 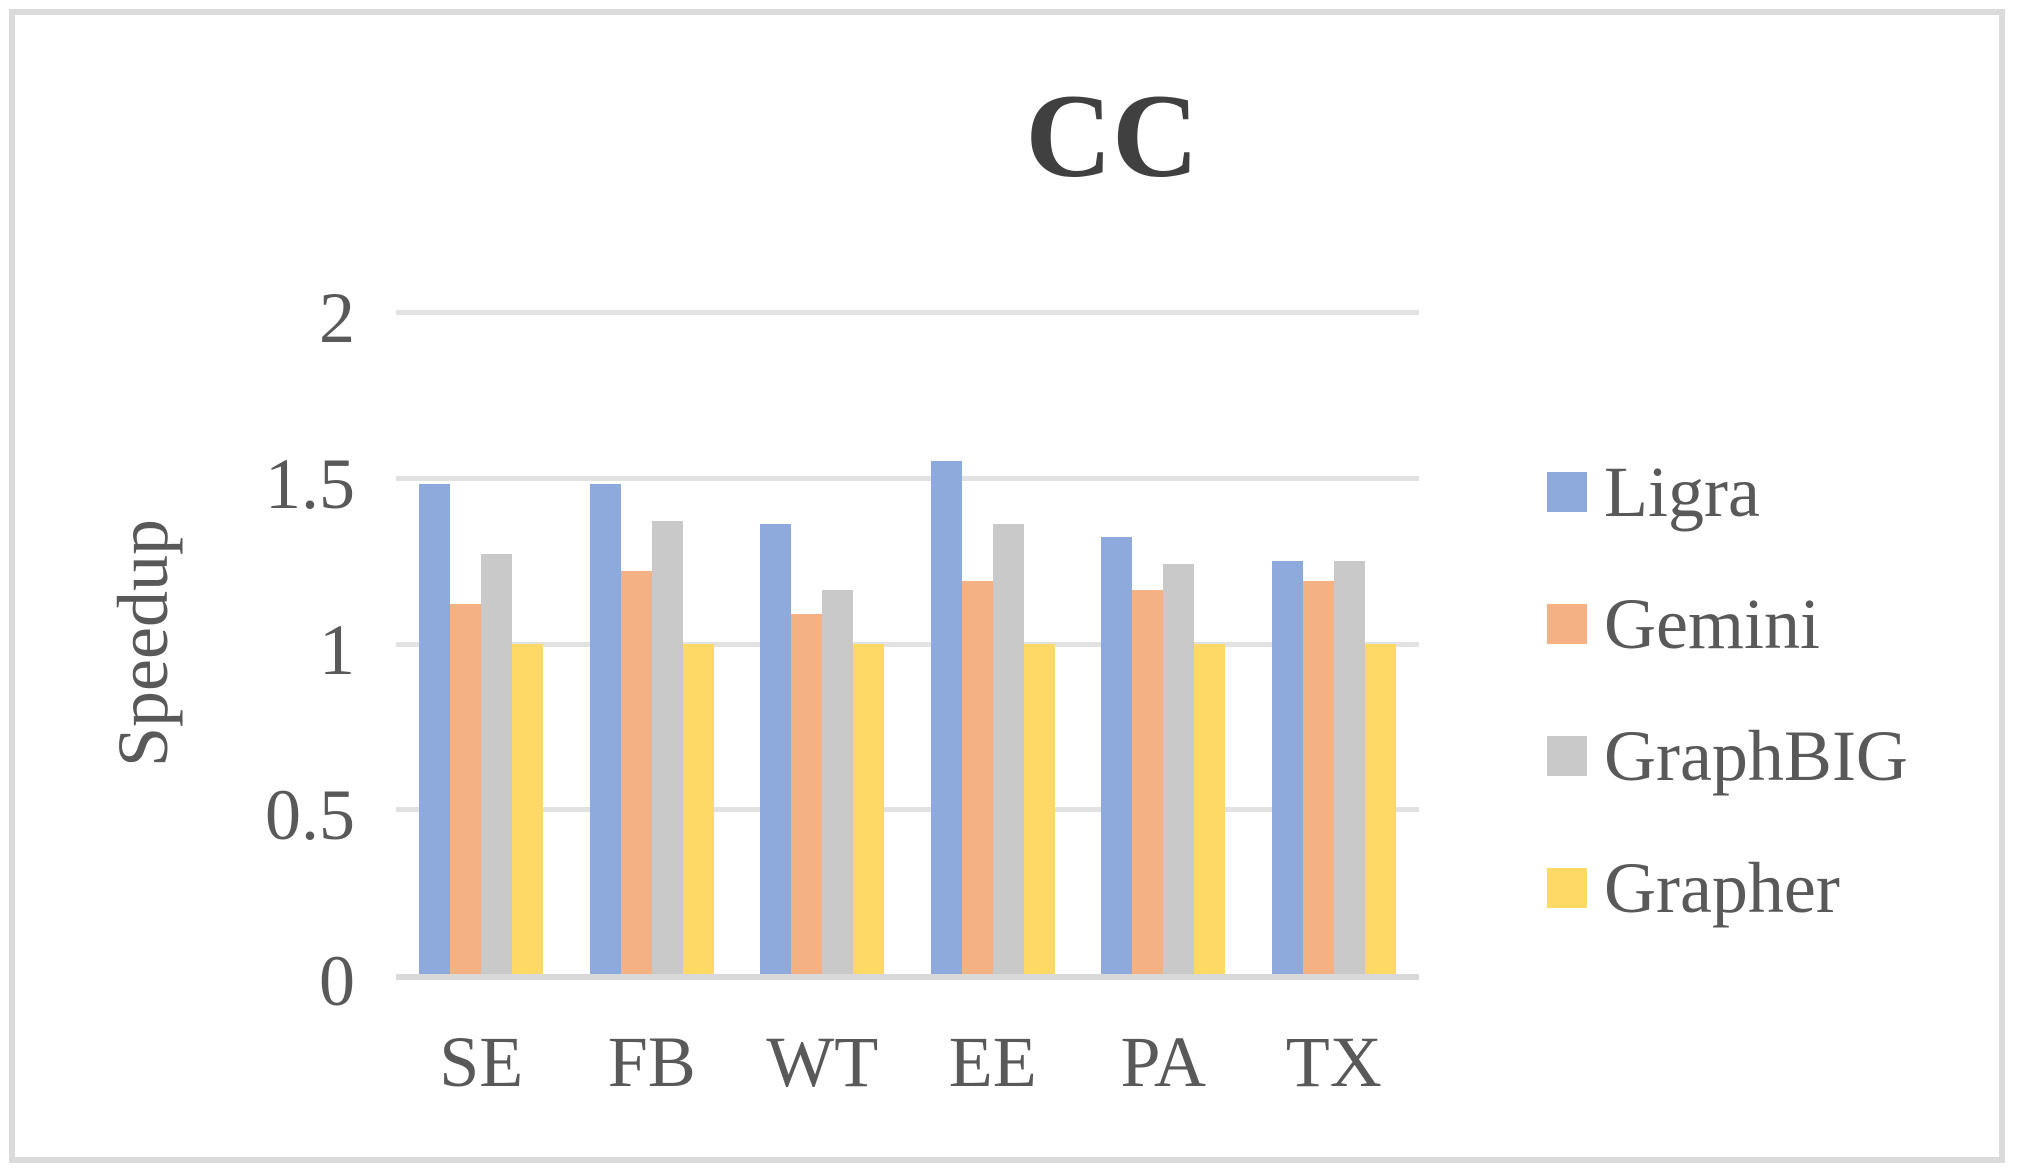 I want to click on bar-gemini-wt, so click(x=806, y=794).